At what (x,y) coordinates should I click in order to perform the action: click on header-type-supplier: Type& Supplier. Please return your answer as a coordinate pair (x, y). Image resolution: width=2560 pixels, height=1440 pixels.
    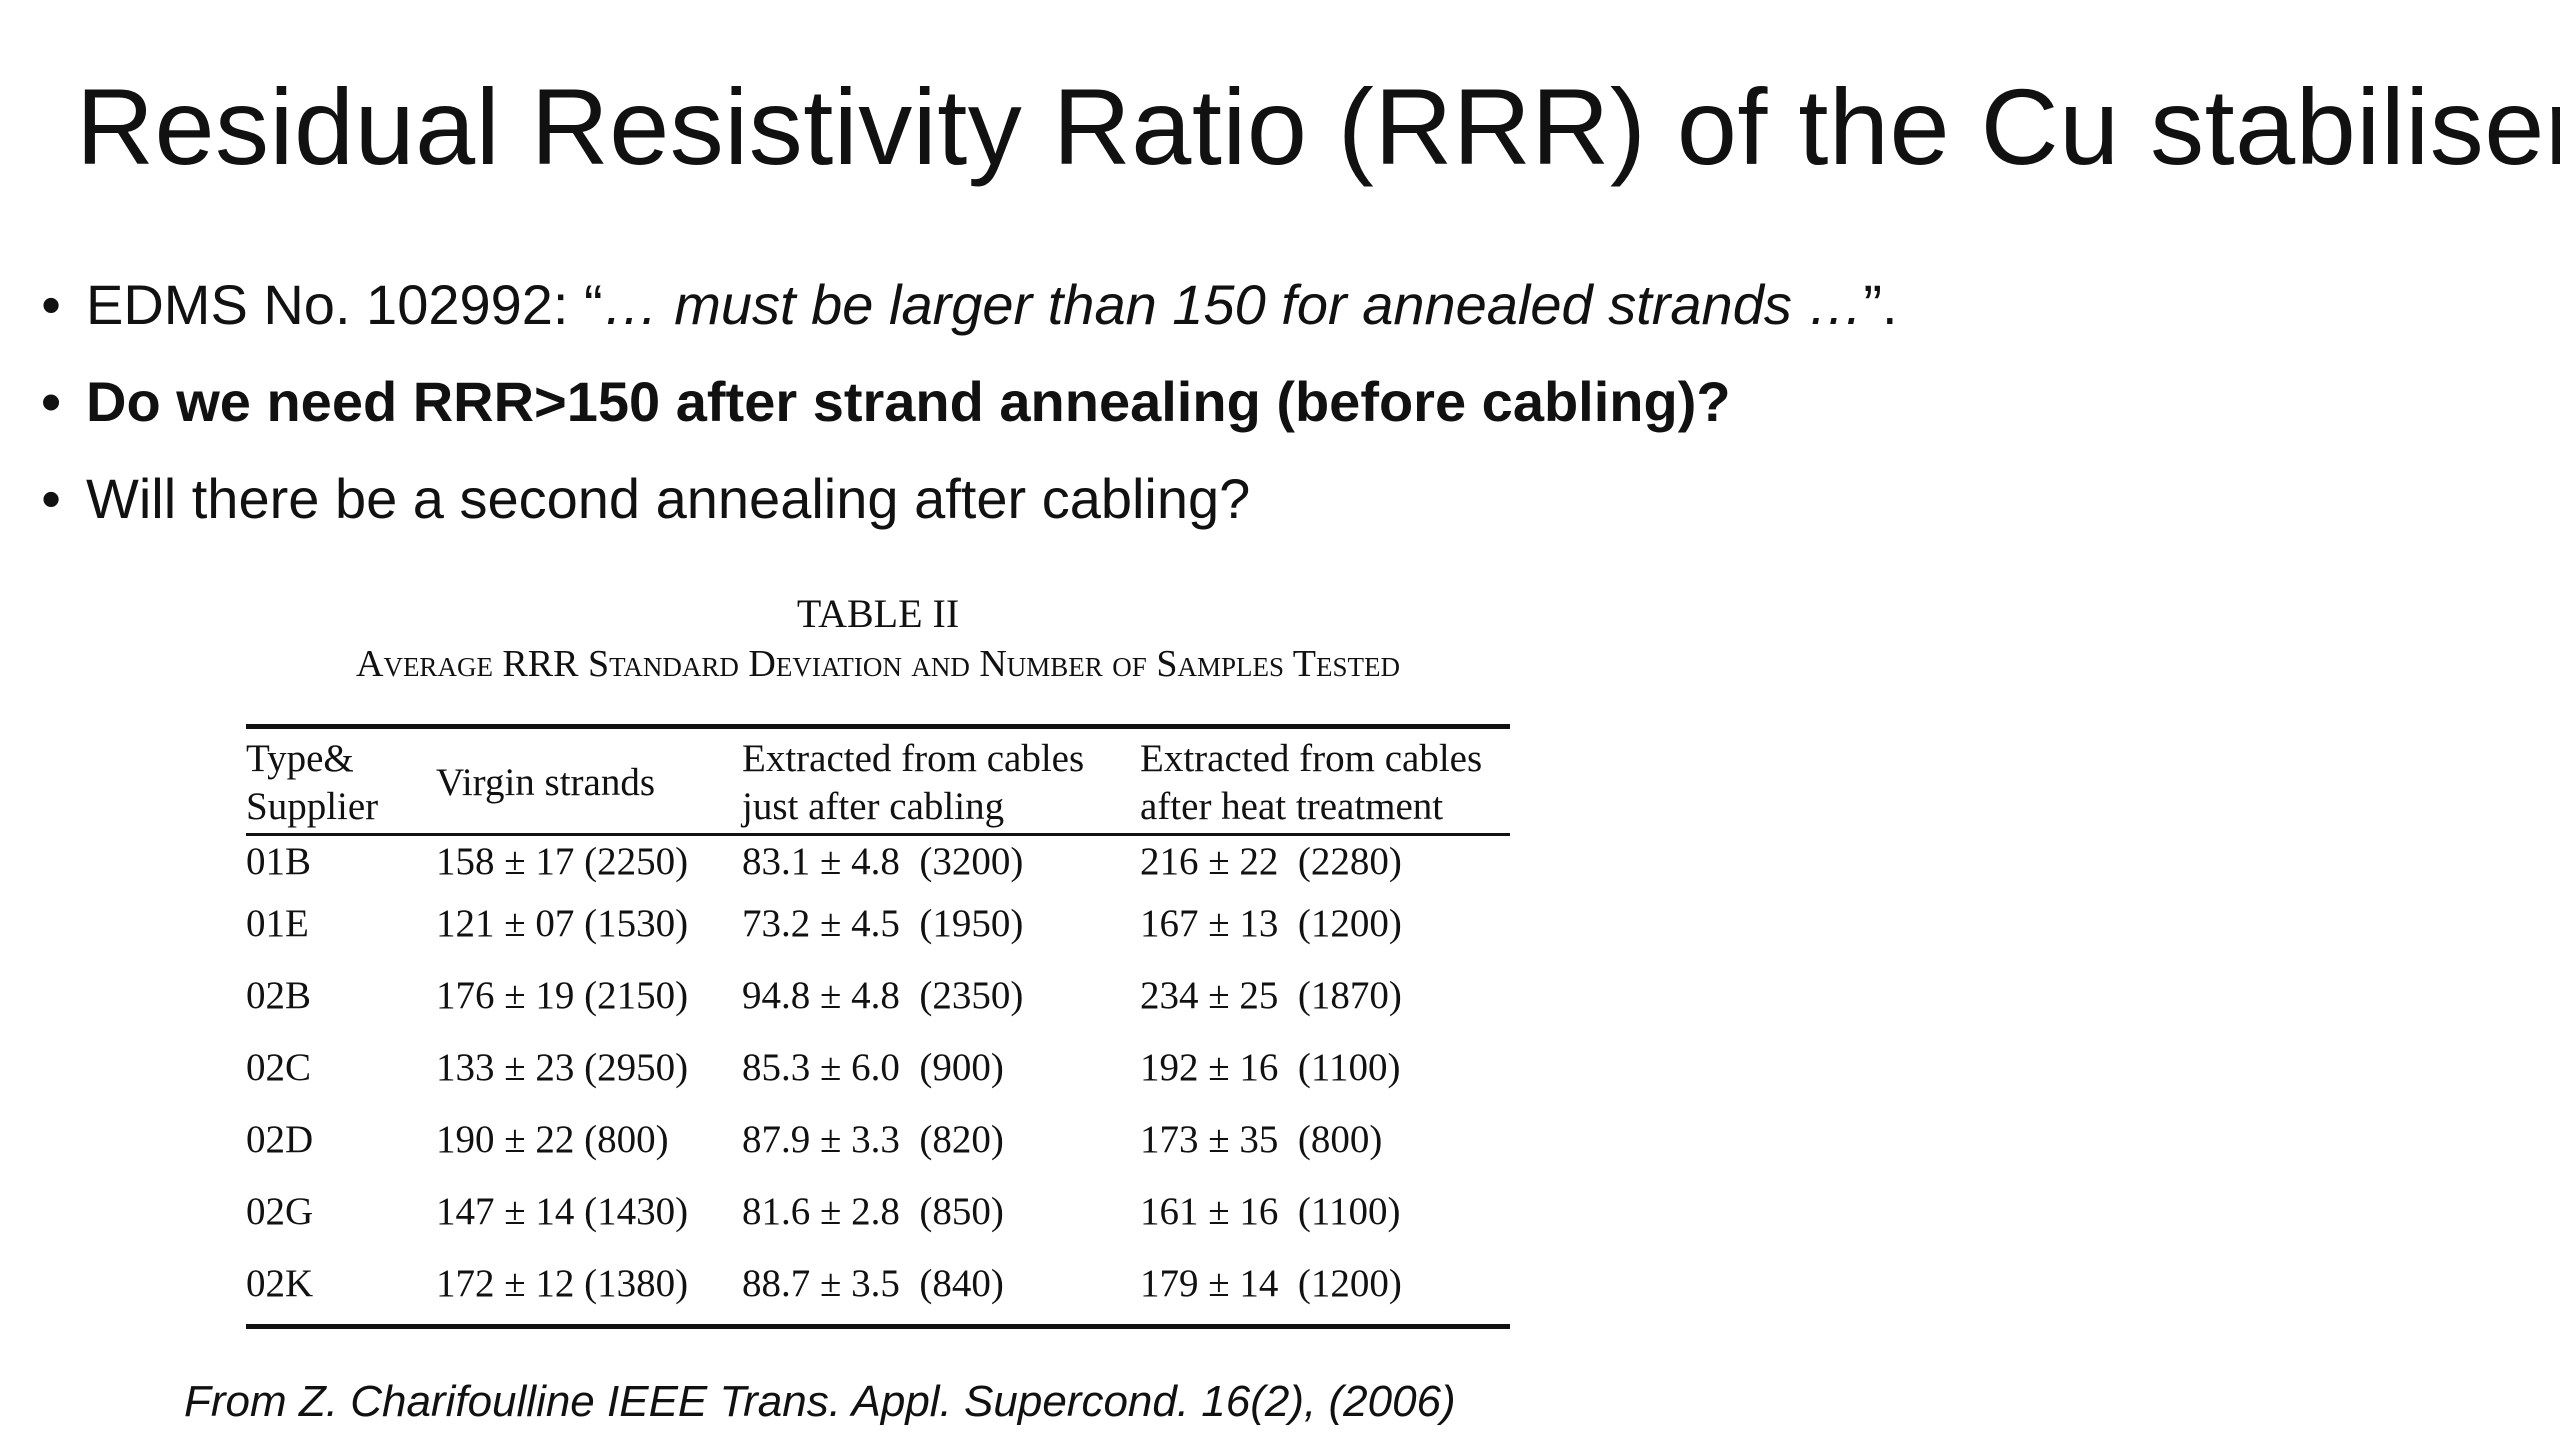
    Looking at the image, I should click on (312, 782).